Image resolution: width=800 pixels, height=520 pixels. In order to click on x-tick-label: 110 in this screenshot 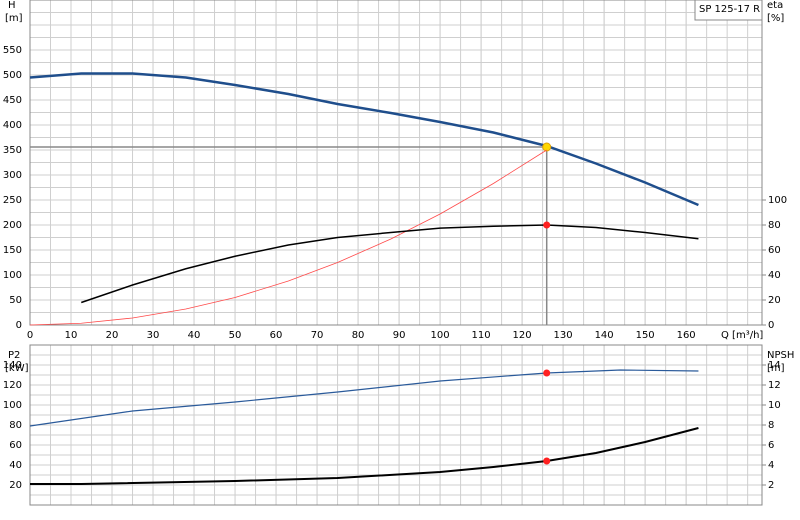, I will do `click(481, 335)`.